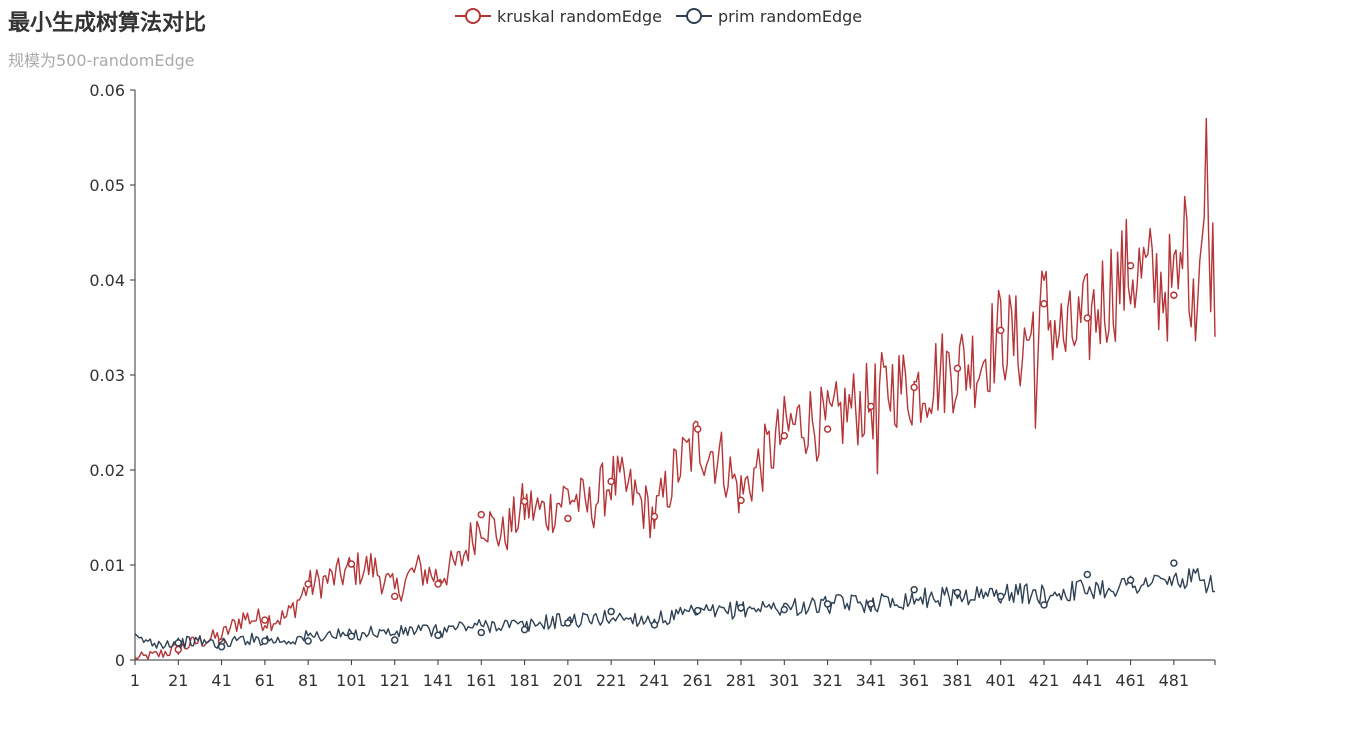 The width and height of the screenshot is (1350, 750). What do you see at coordinates (1000, 680) in the screenshot?
I see `x-tick-label: 401` at bounding box center [1000, 680].